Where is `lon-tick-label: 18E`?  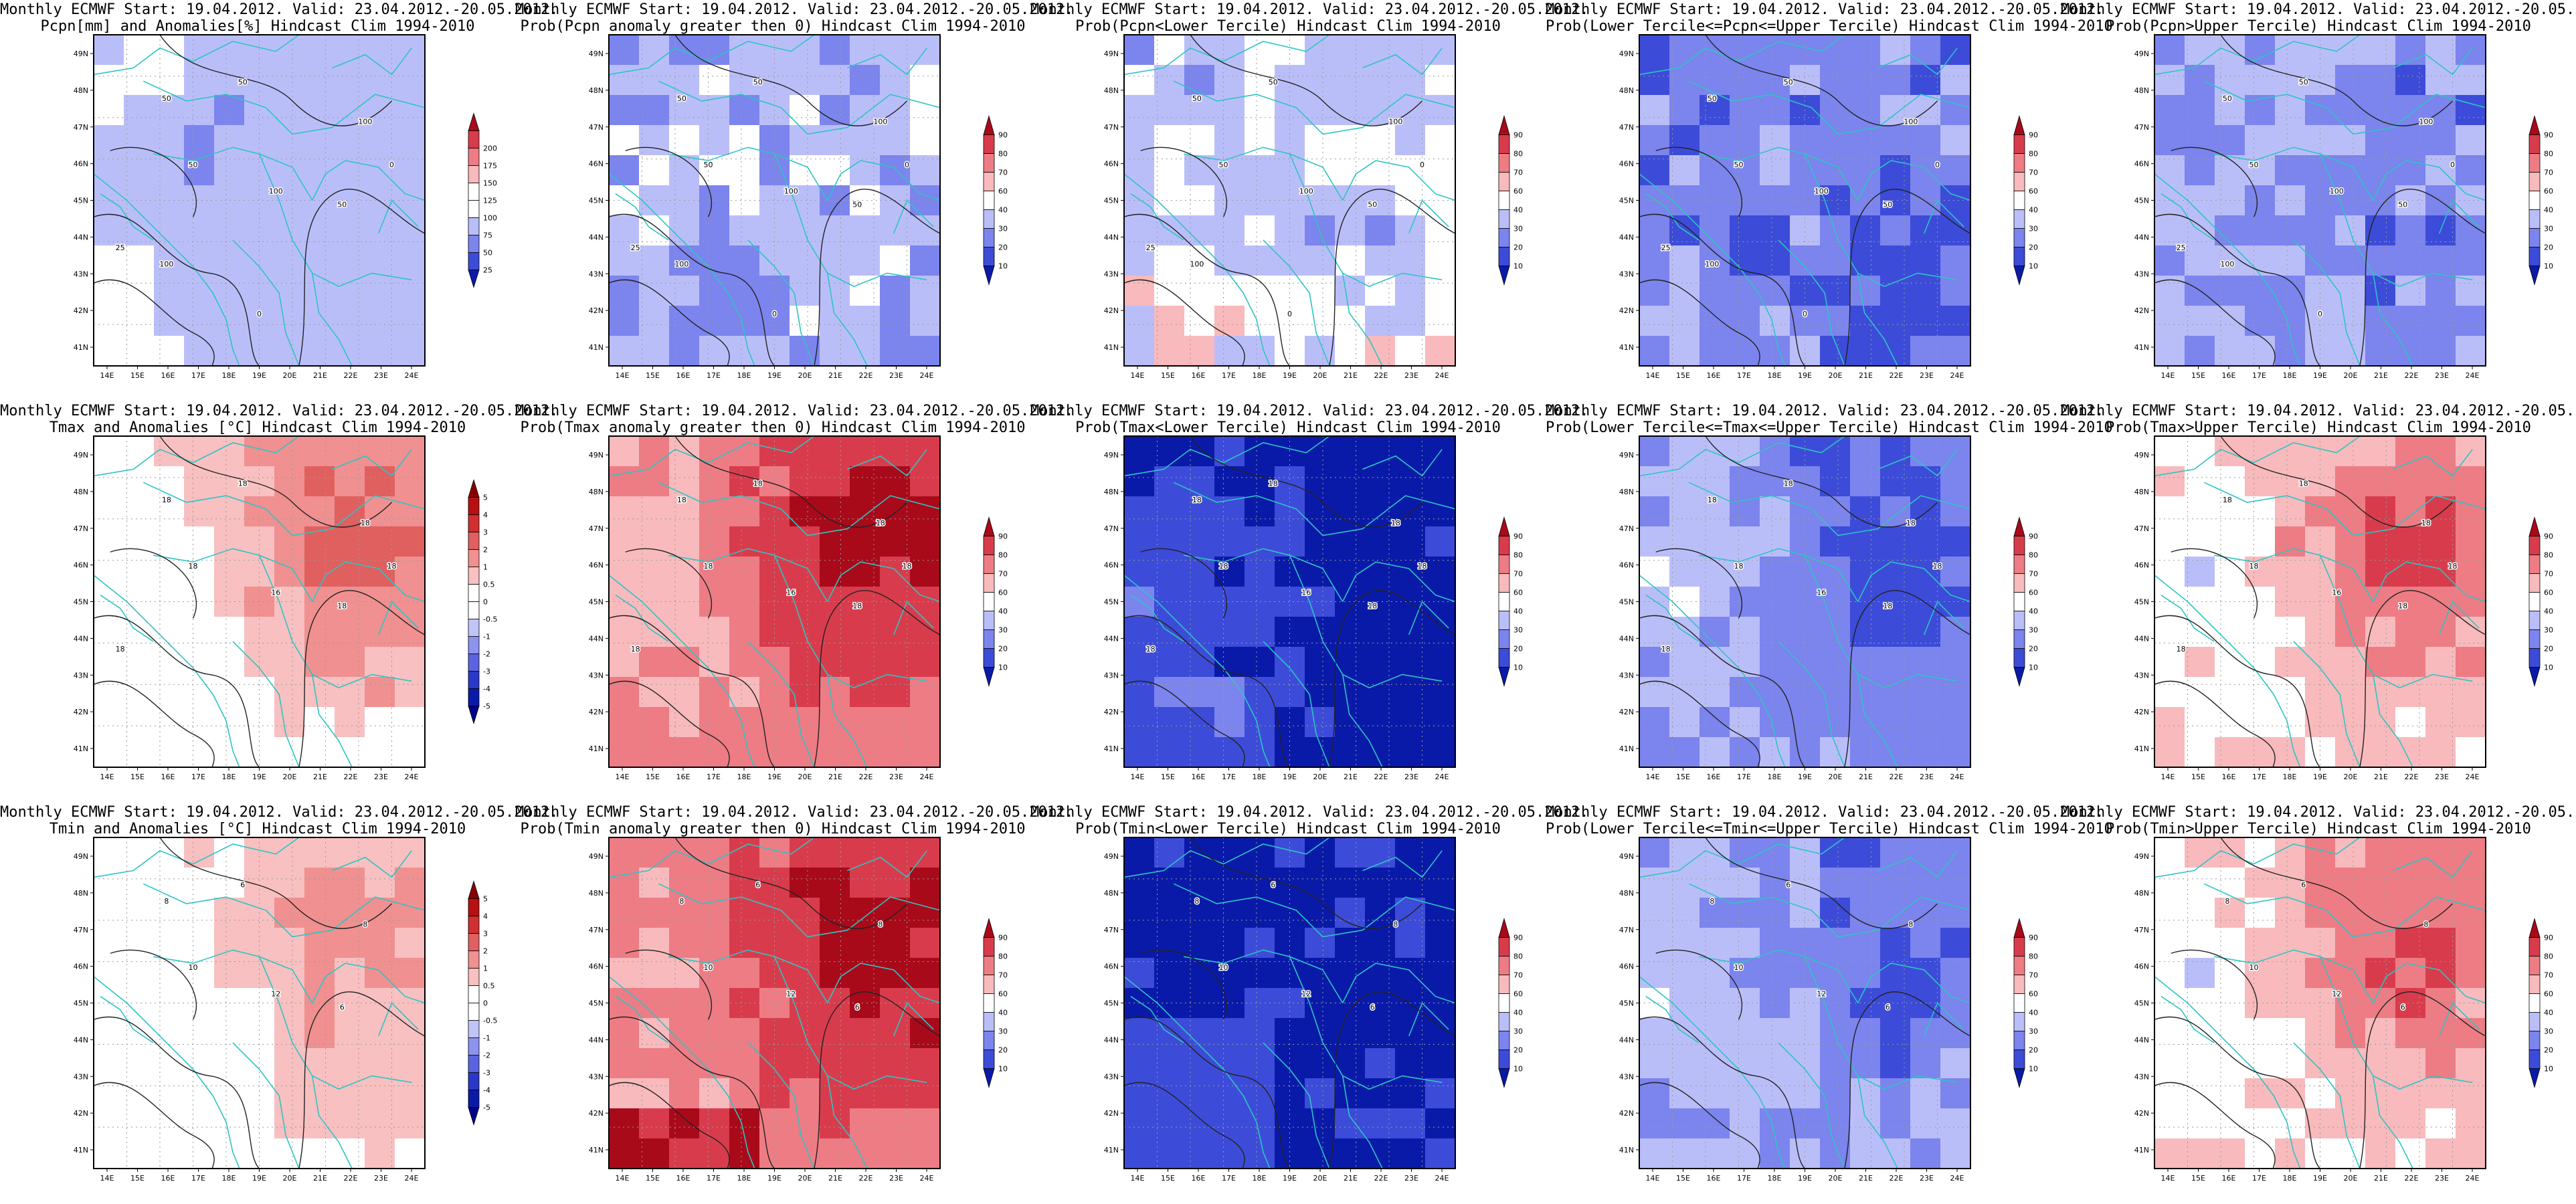 lon-tick-label: 18E is located at coordinates (1260, 1178).